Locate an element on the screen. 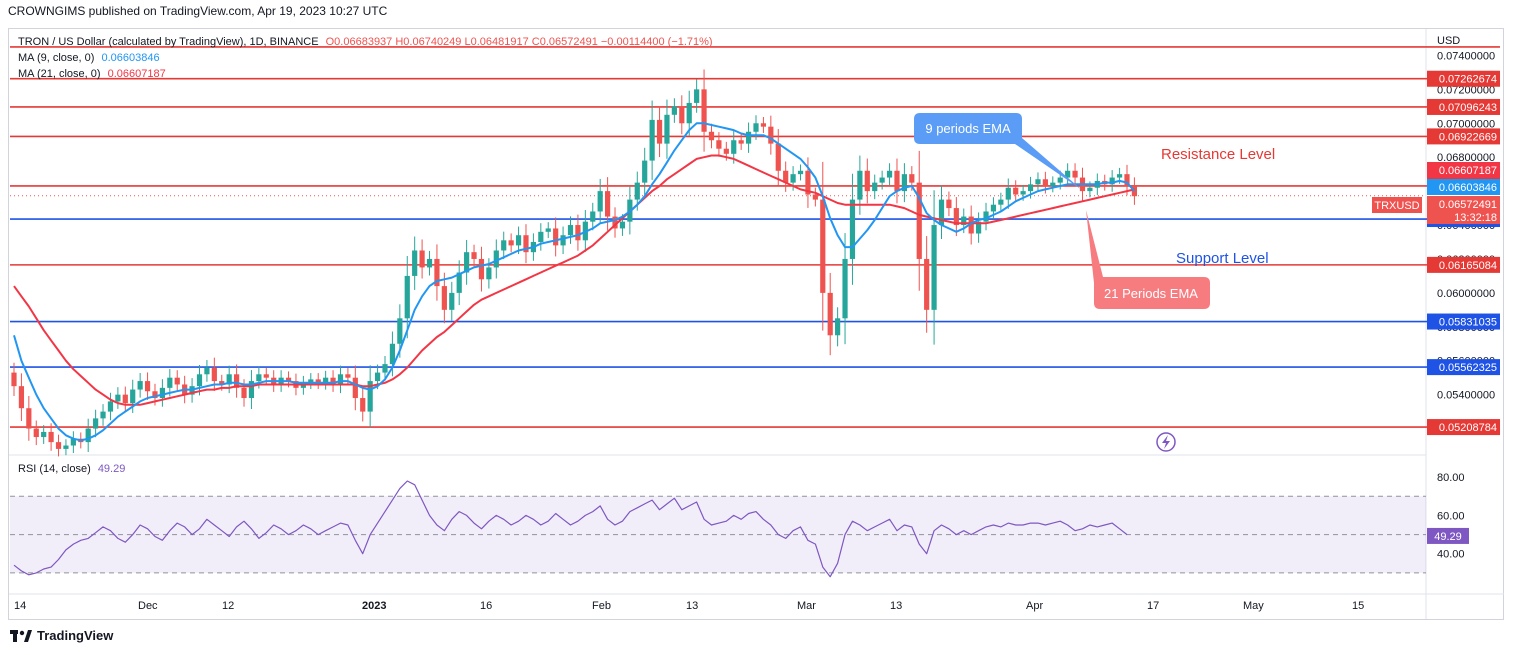  legend-rsi-row: RSI (14, close) 49.29 is located at coordinates (71, 469).